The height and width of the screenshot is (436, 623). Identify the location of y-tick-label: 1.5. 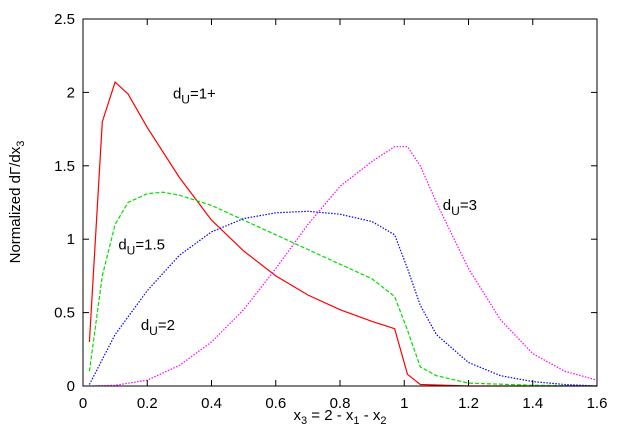
(64, 166).